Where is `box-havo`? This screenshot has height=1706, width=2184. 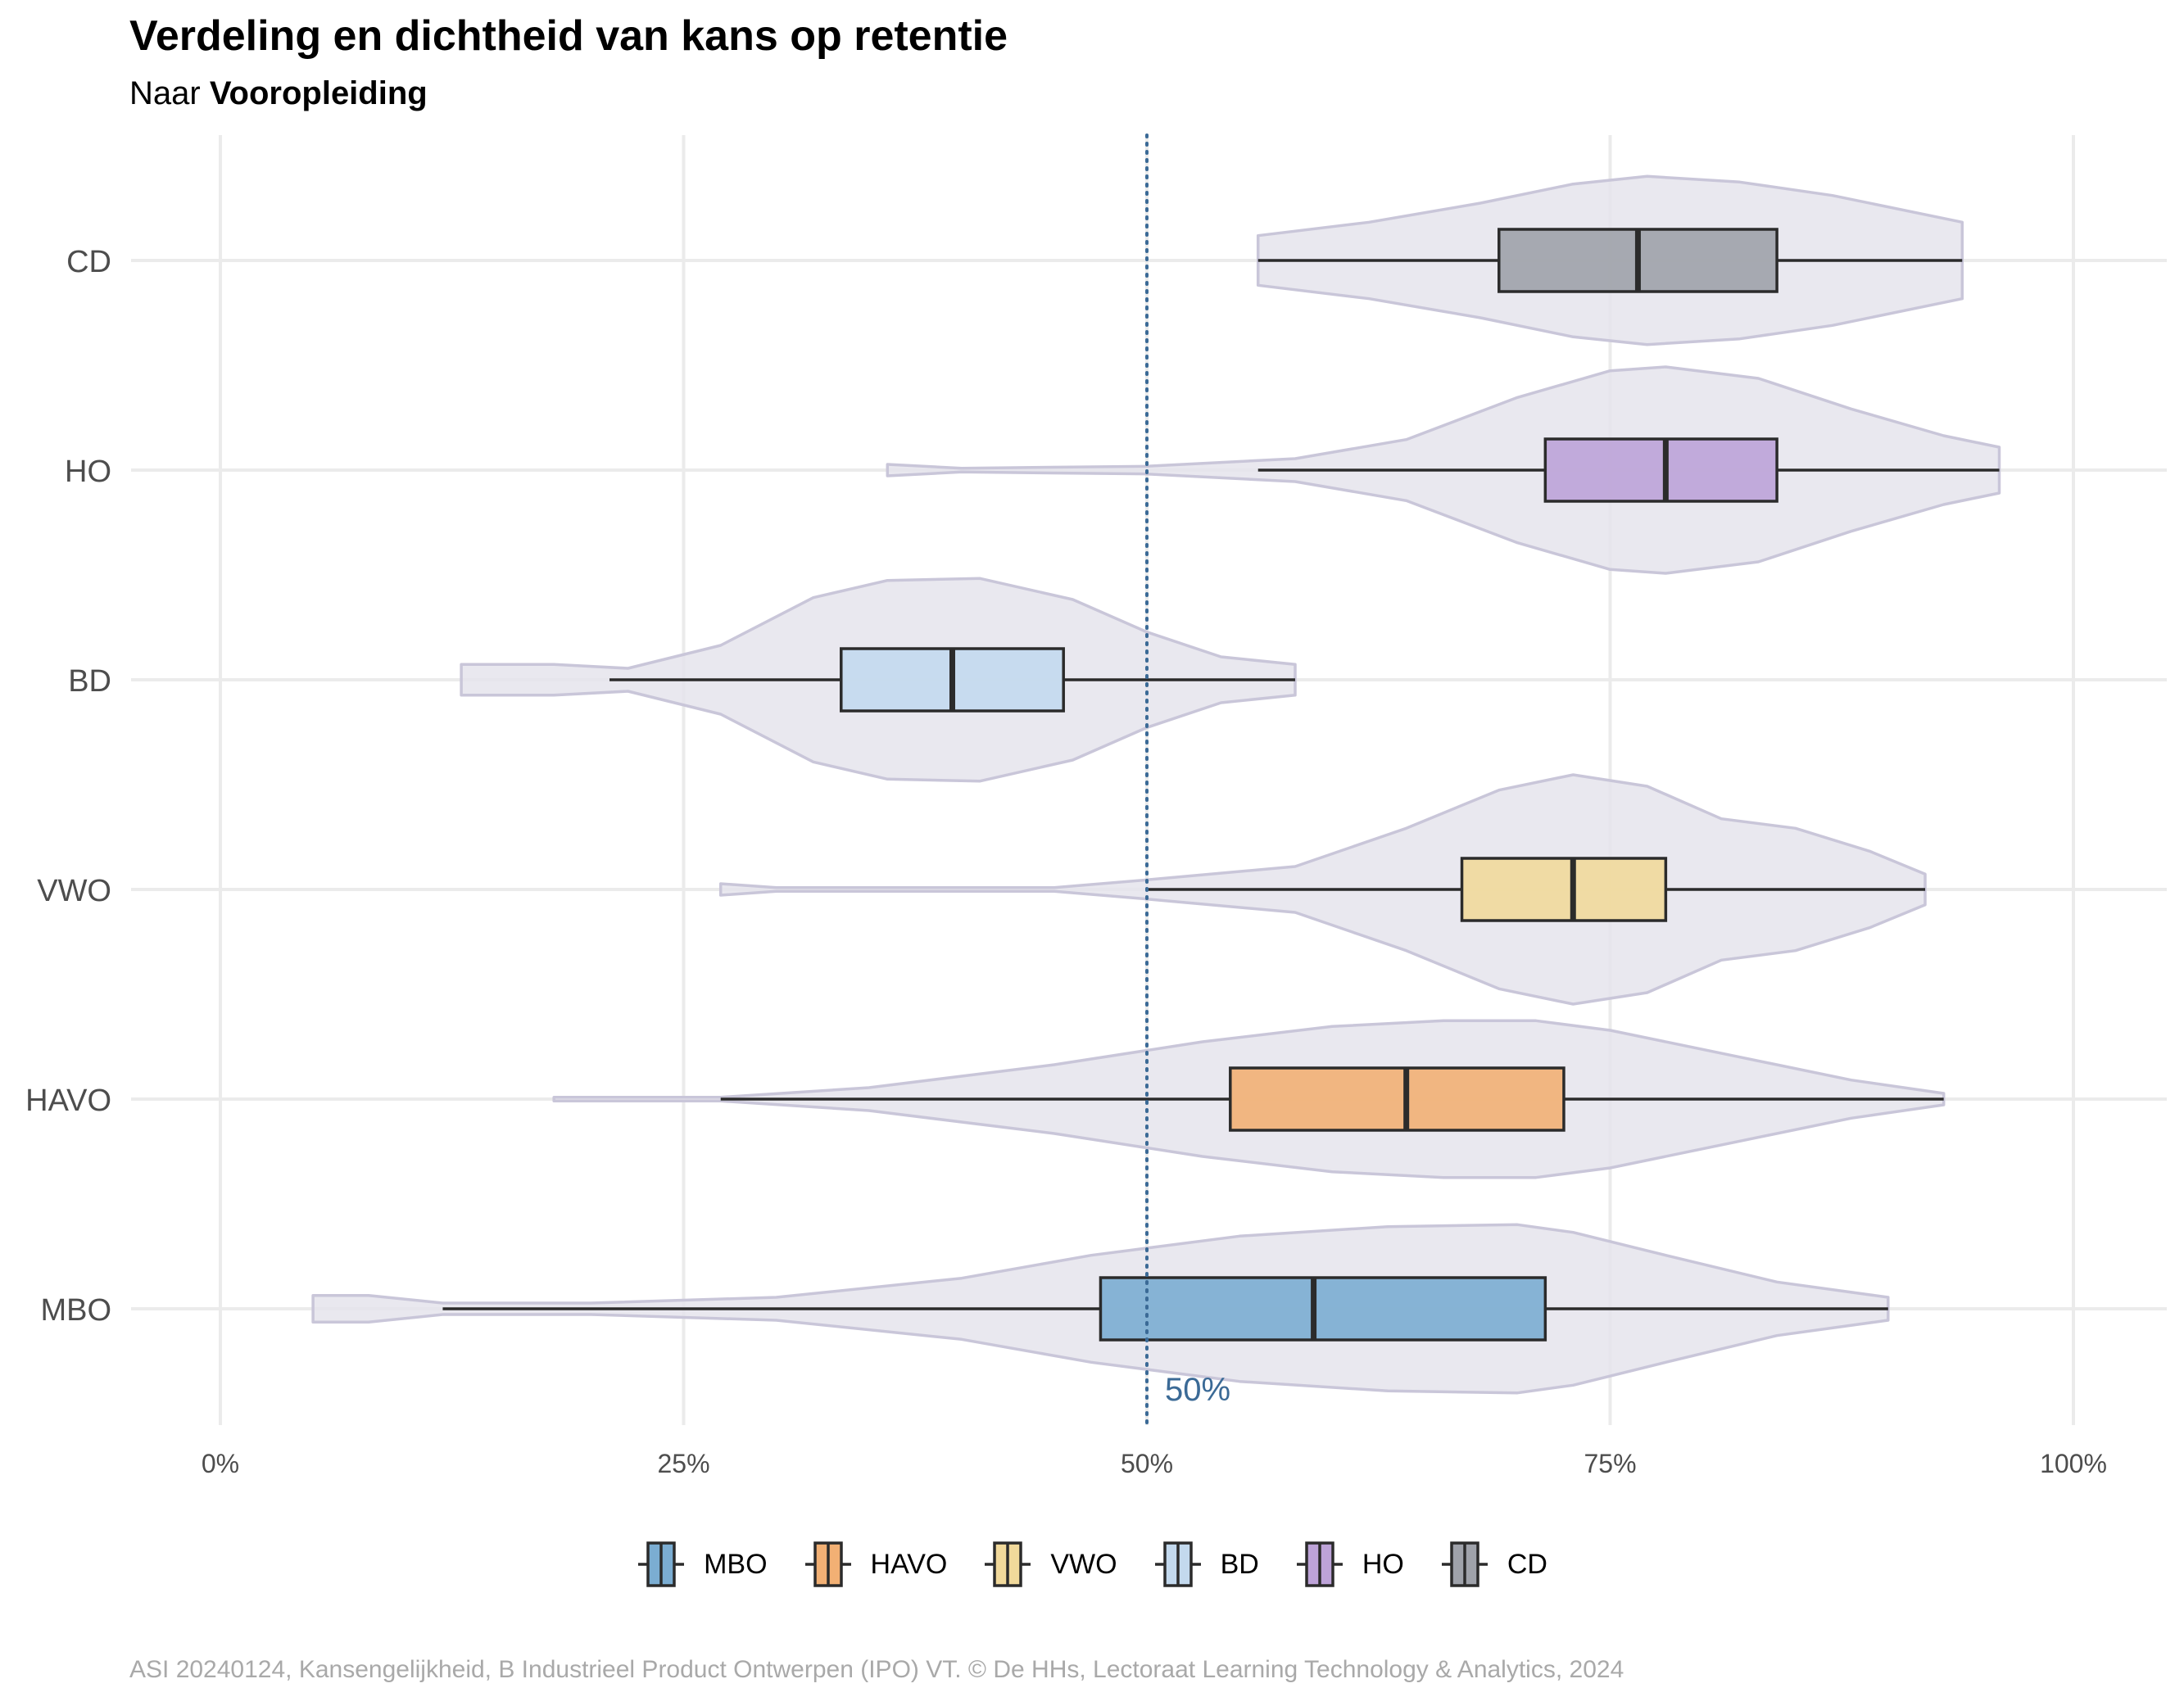 box-havo is located at coordinates (1397, 1099).